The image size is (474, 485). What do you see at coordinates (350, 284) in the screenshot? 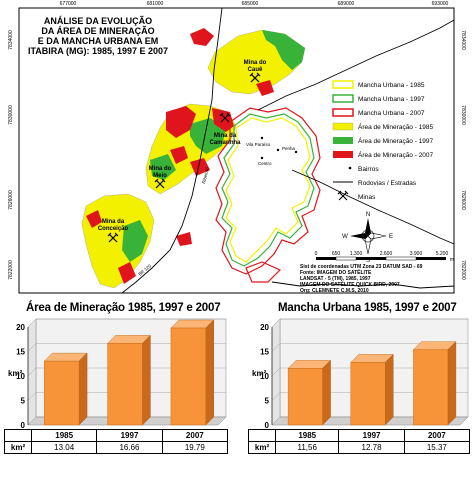
I see `credit-line: IMAGEM DO SATÉLITE QUICK BIRD, 2007` at bounding box center [350, 284].